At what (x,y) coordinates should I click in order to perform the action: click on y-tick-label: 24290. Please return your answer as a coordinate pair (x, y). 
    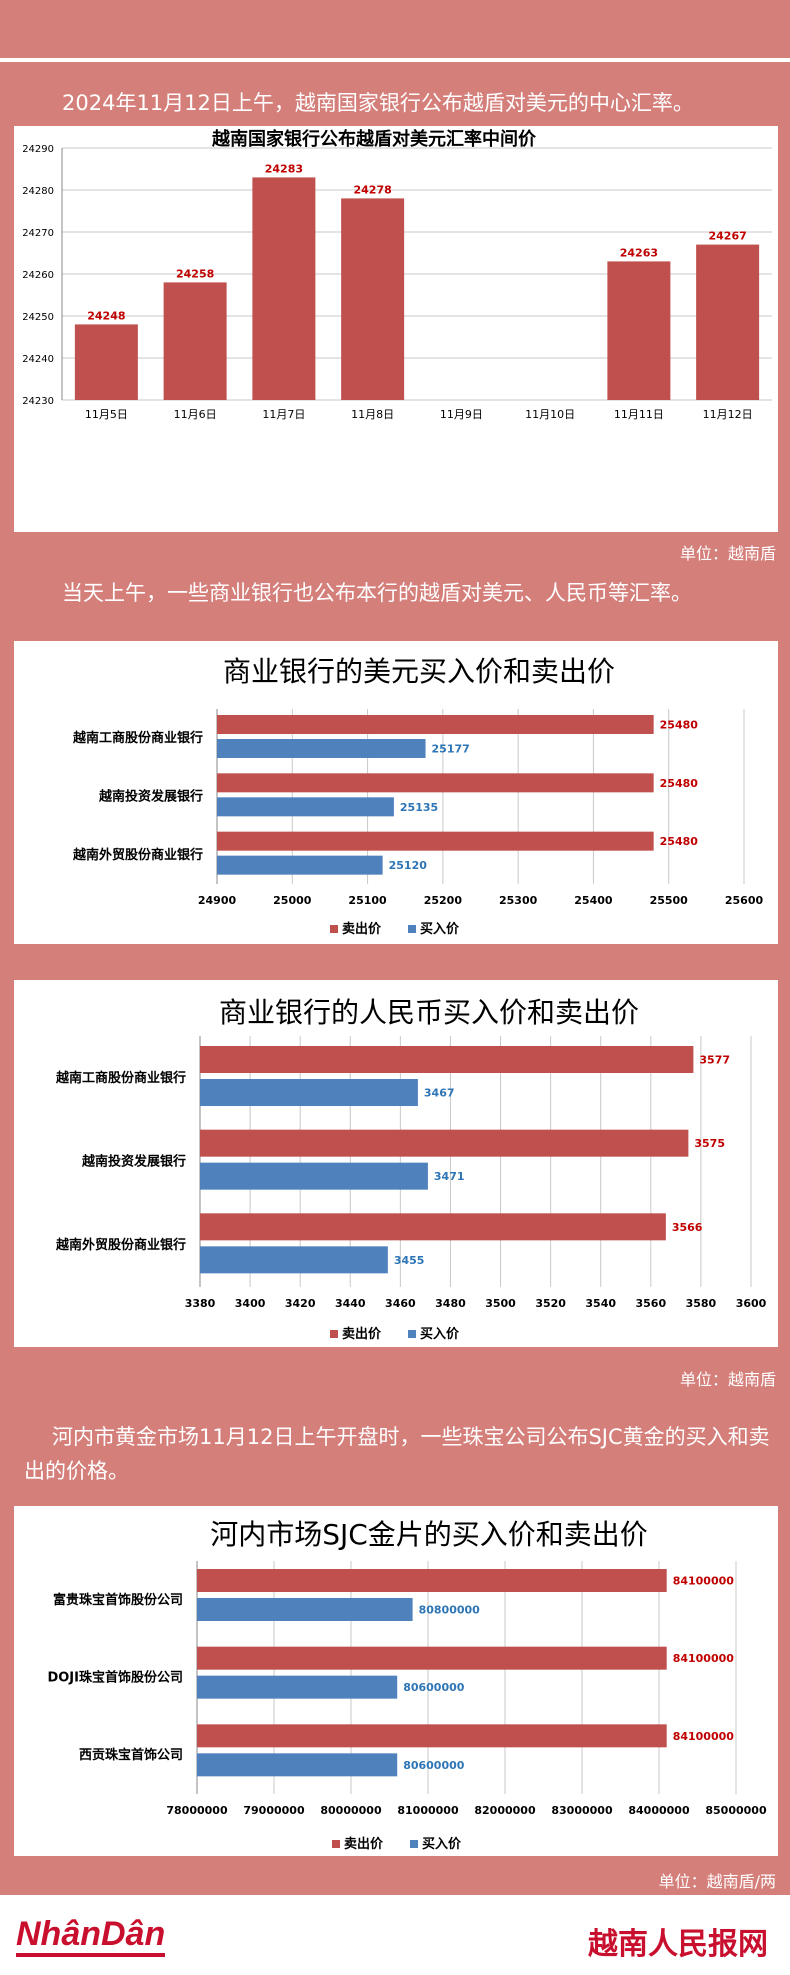
    Looking at the image, I should click on (38, 149).